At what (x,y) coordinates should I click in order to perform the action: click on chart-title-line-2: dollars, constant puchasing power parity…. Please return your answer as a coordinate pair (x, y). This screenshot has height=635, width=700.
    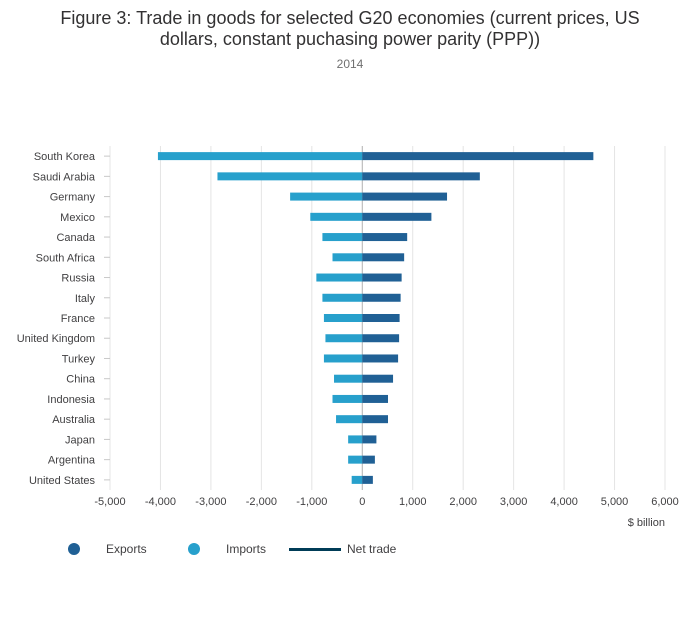
    Looking at the image, I should click on (350, 39).